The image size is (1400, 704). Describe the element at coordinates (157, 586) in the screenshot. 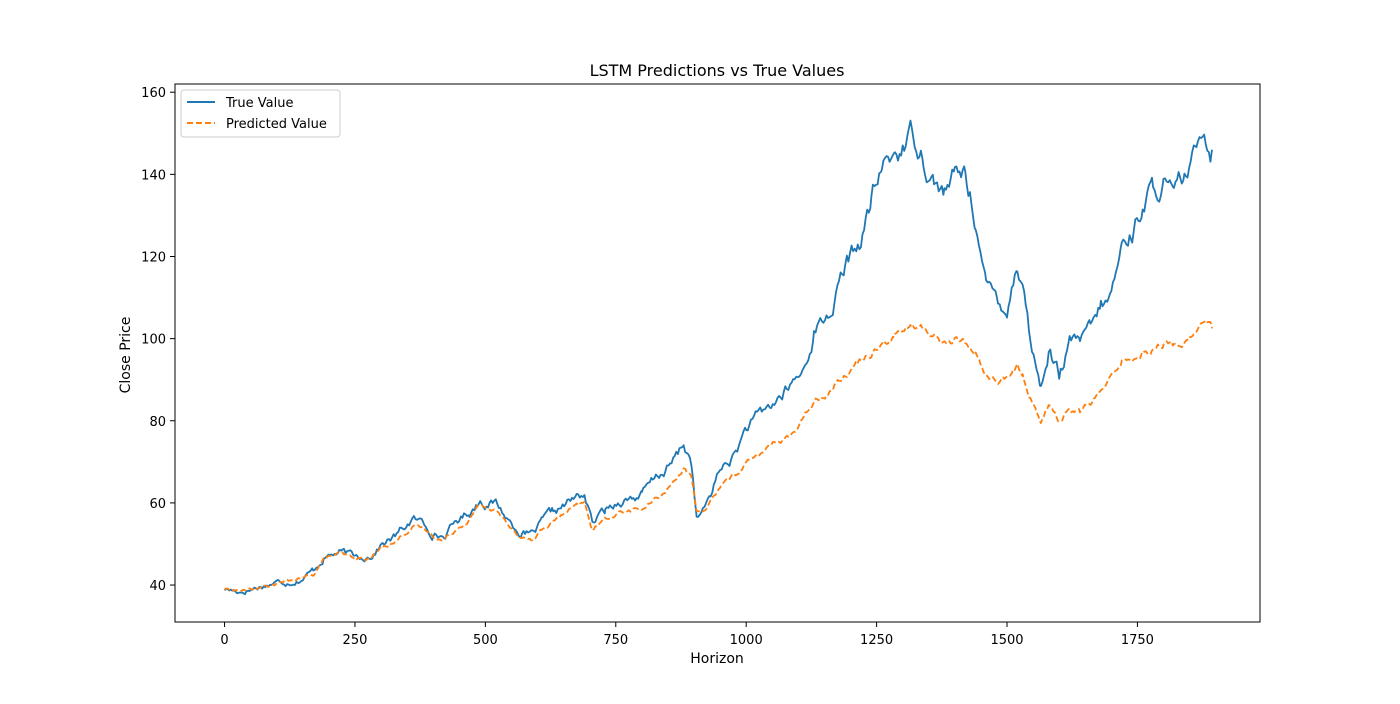

I see `y-tick-label: 40` at that location.